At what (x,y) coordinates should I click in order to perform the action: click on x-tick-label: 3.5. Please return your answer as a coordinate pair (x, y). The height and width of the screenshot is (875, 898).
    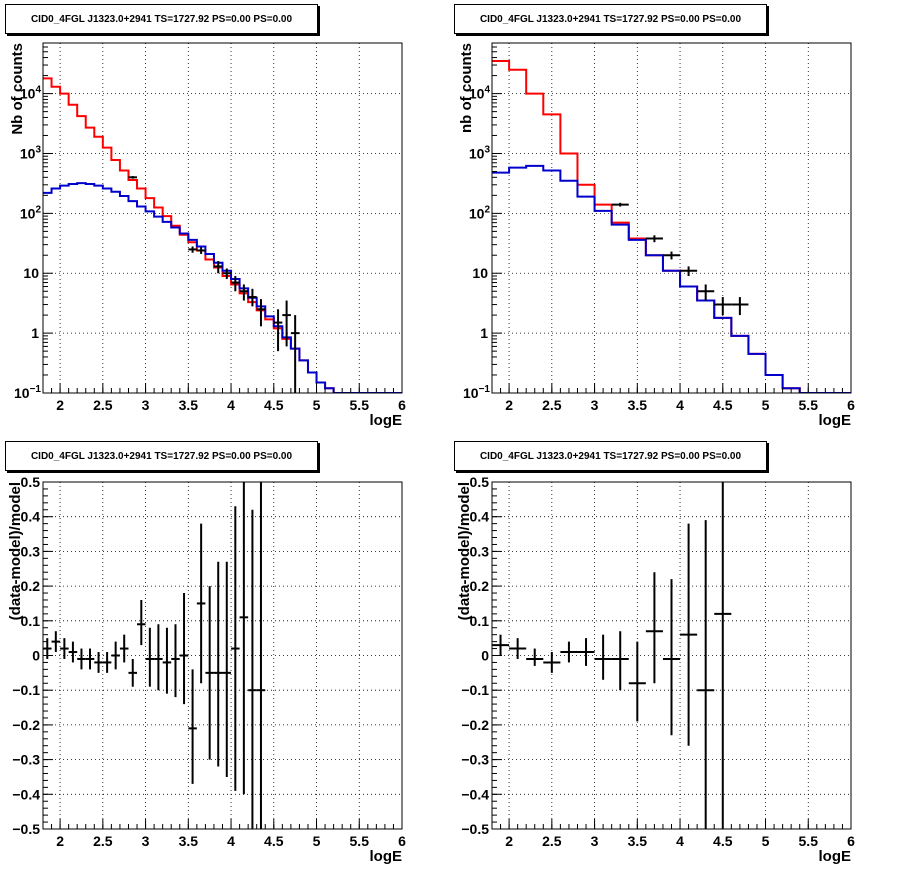
    Looking at the image, I should click on (638, 841).